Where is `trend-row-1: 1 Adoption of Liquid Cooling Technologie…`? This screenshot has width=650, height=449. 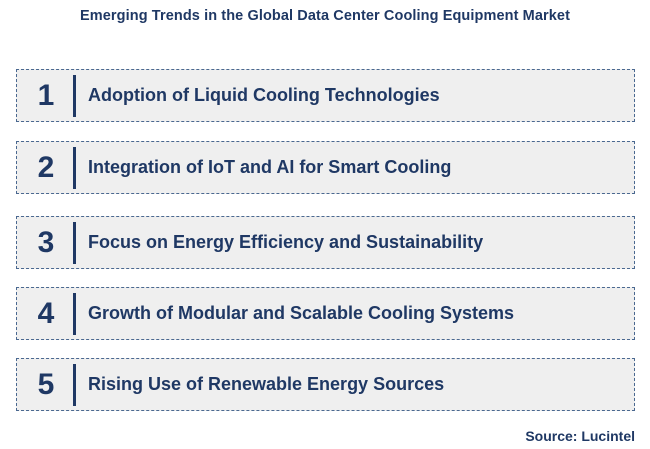 trend-row-1: 1 Adoption of Liquid Cooling Technologie… is located at coordinates (325, 95).